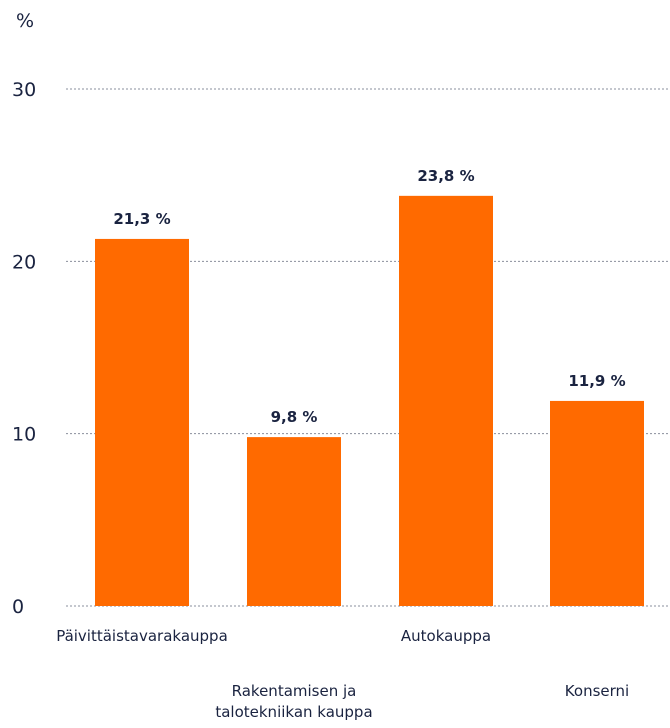  I want to click on y-tick-label-2: 20, so click(24, 262).